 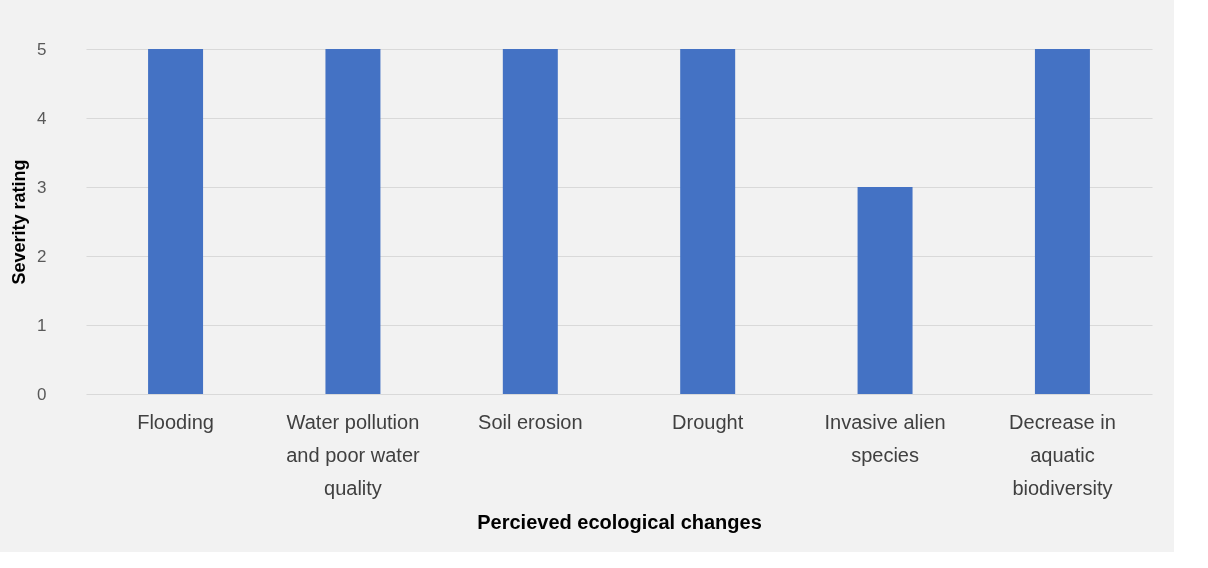 I want to click on x-tick-label: Decrease in aquatic biodiversity, so click(x=1062, y=454).